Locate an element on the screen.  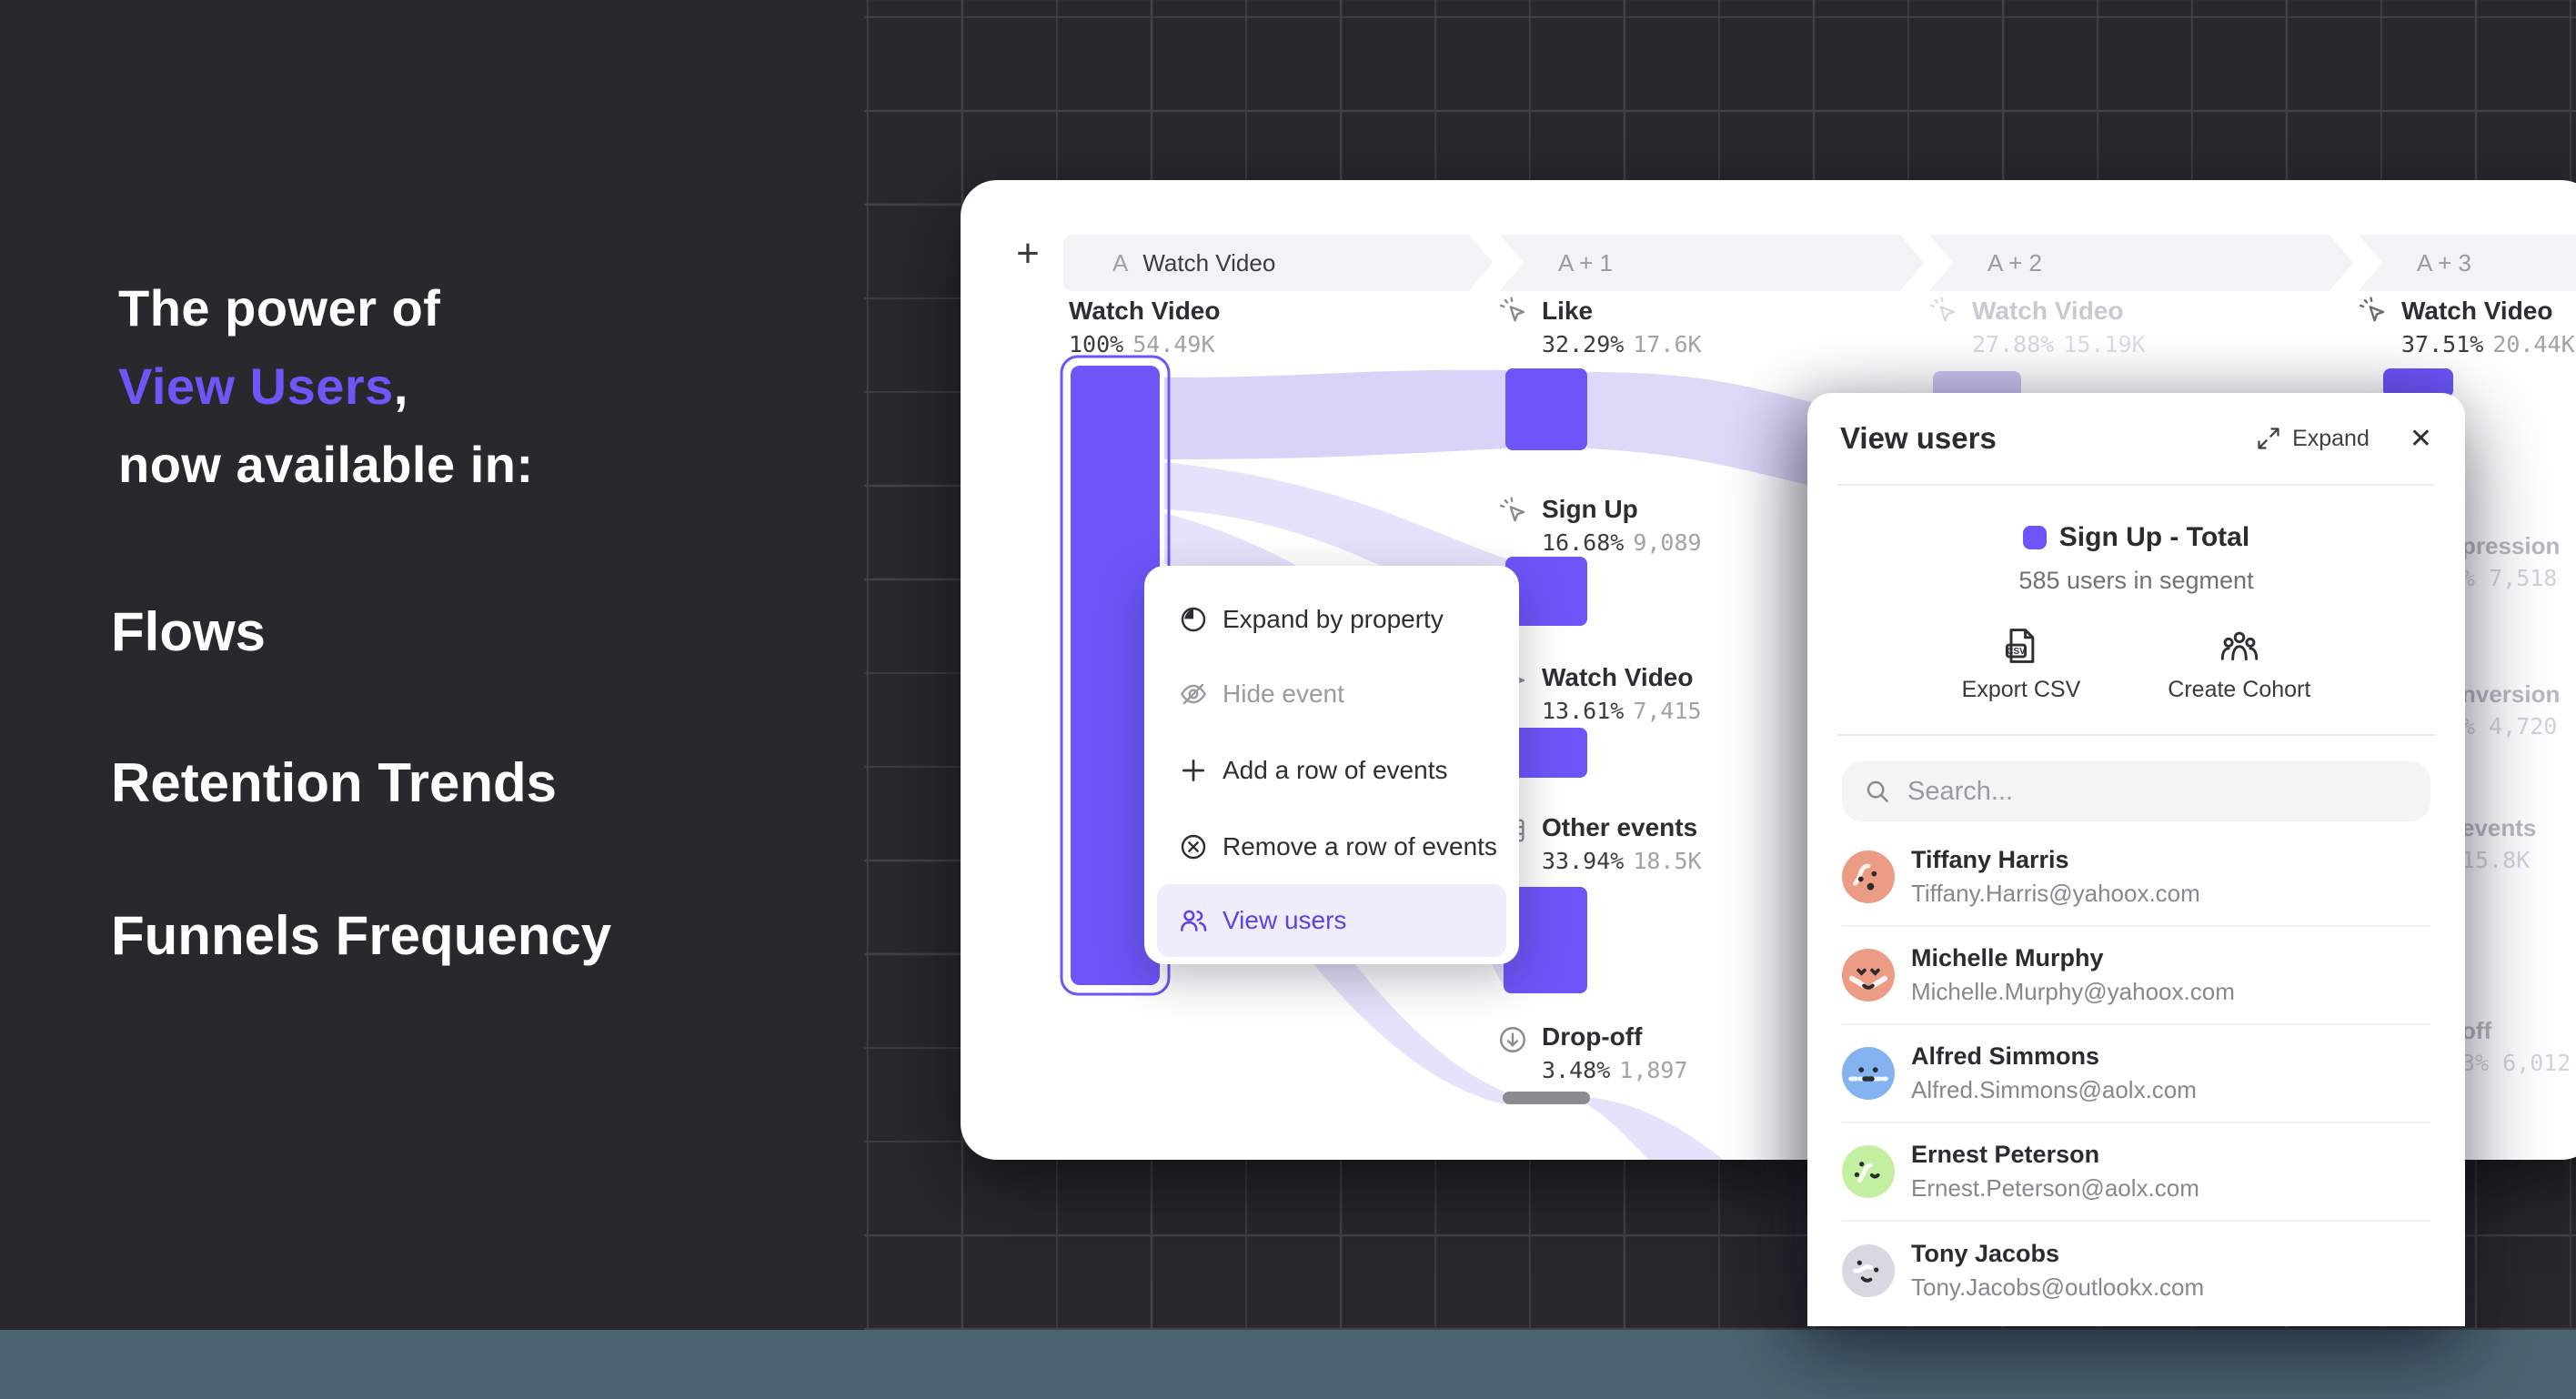
user-email: Alfred.Simmons@aolx.com is located at coordinates (2054, 1089).